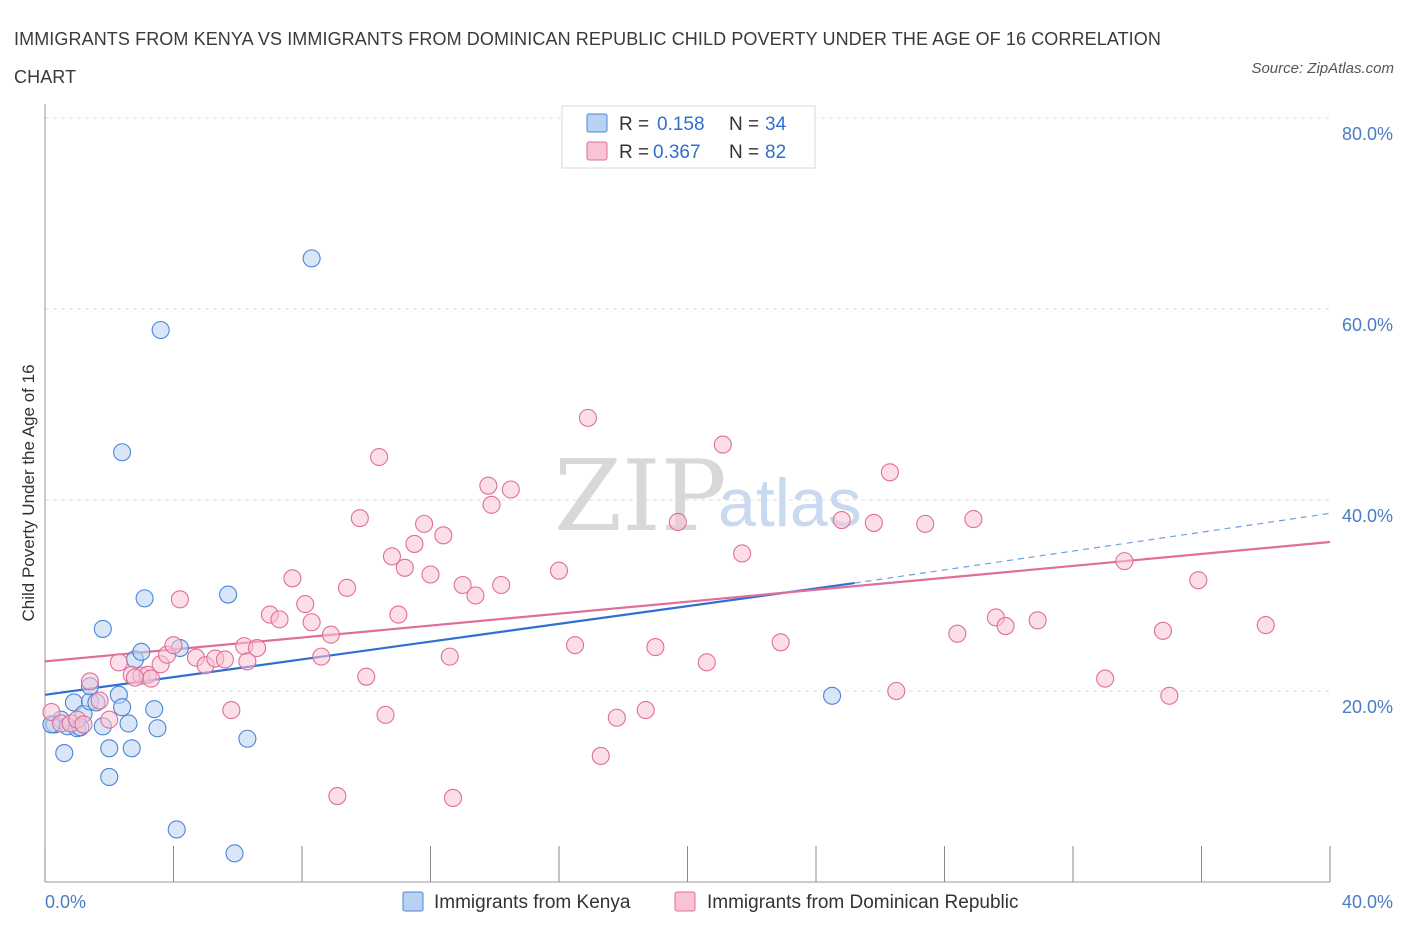  I want to click on watermark-zip: ZIP, so click(640, 497).